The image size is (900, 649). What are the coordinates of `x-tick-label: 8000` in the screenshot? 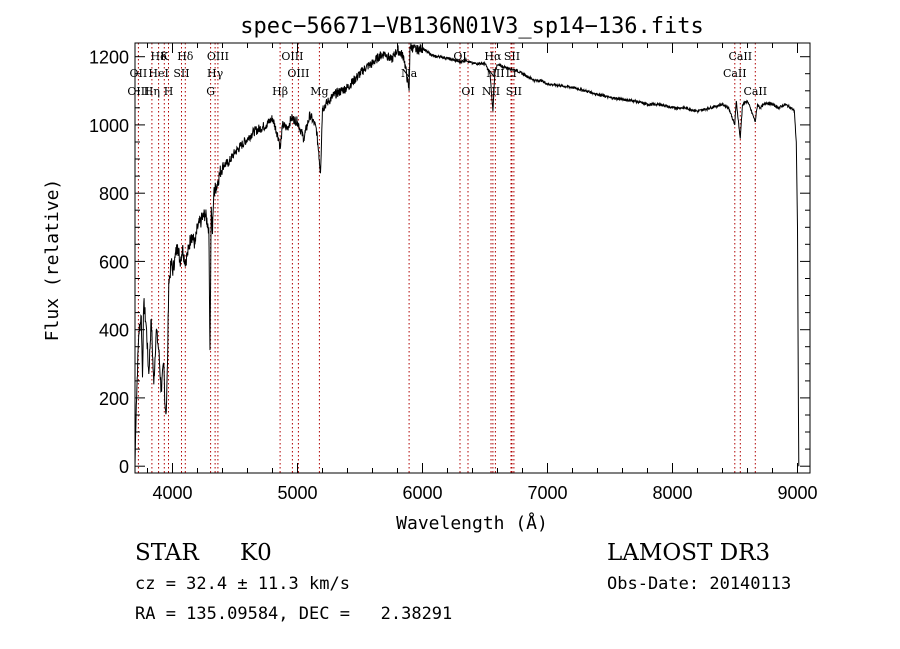 It's located at (672, 493).